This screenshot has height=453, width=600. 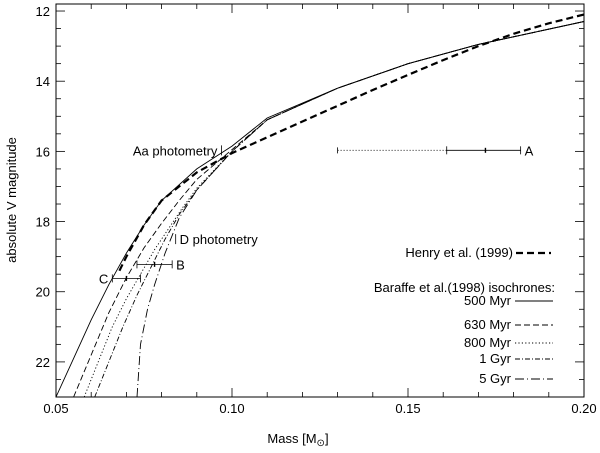 What do you see at coordinates (464, 287) in the screenshot?
I see `legend-baraffe-title: Baraffe et al.(1998) isochrones:` at bounding box center [464, 287].